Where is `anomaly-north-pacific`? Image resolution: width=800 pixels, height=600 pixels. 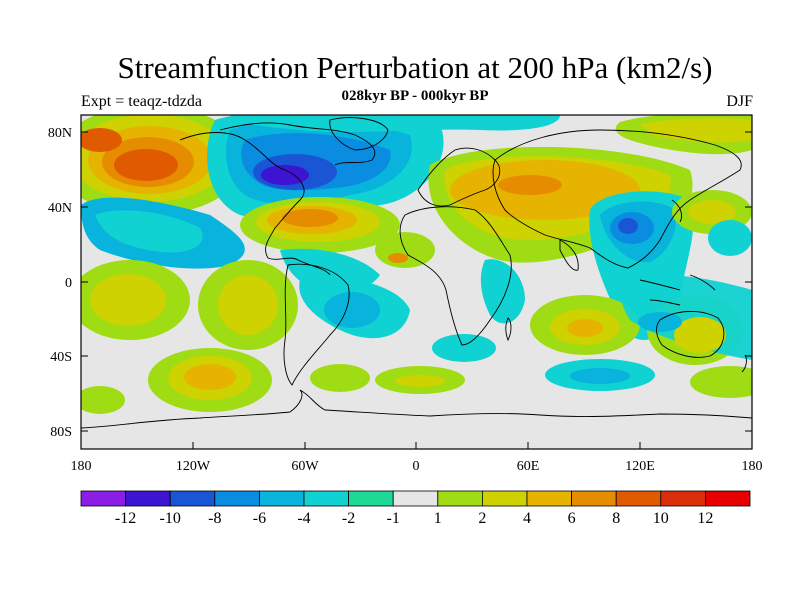
anomaly-north-pacific is located at coordinates (163, 165).